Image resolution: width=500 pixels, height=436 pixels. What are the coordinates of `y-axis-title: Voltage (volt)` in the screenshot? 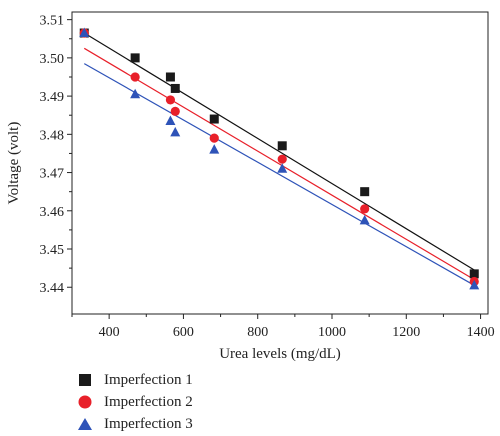 It's located at (14, 163).